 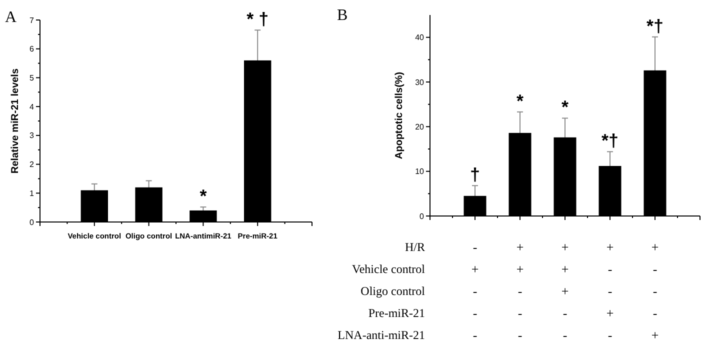 What do you see at coordinates (565, 291) in the screenshot?
I see `x-tick-label: + + + - -` at bounding box center [565, 291].